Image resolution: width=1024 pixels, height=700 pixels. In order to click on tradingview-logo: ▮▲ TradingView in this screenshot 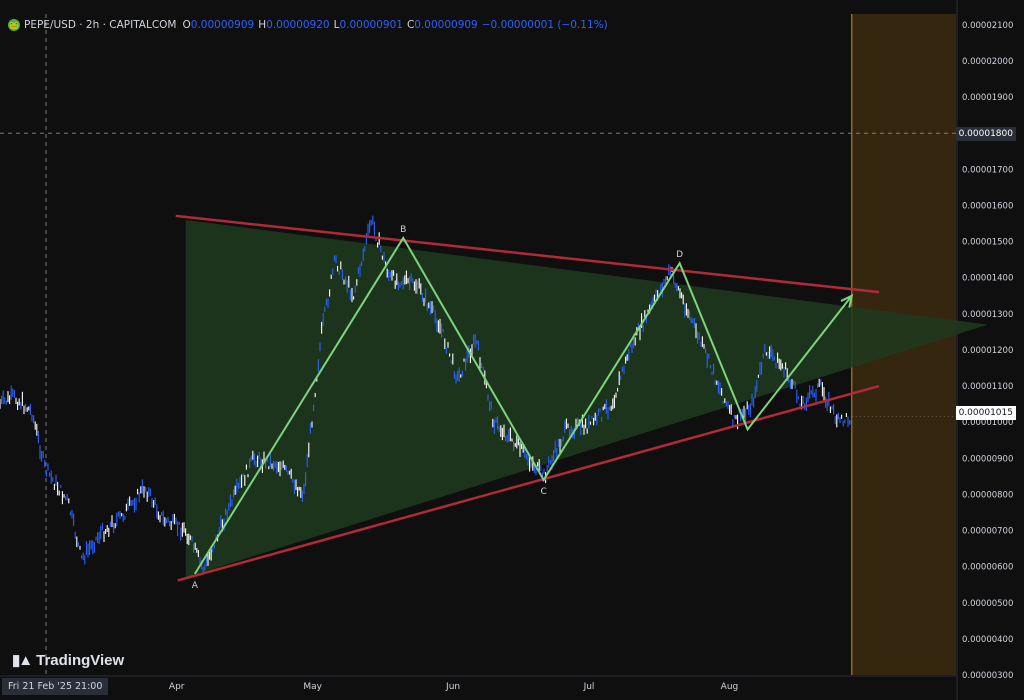, I will do `click(68, 660)`.